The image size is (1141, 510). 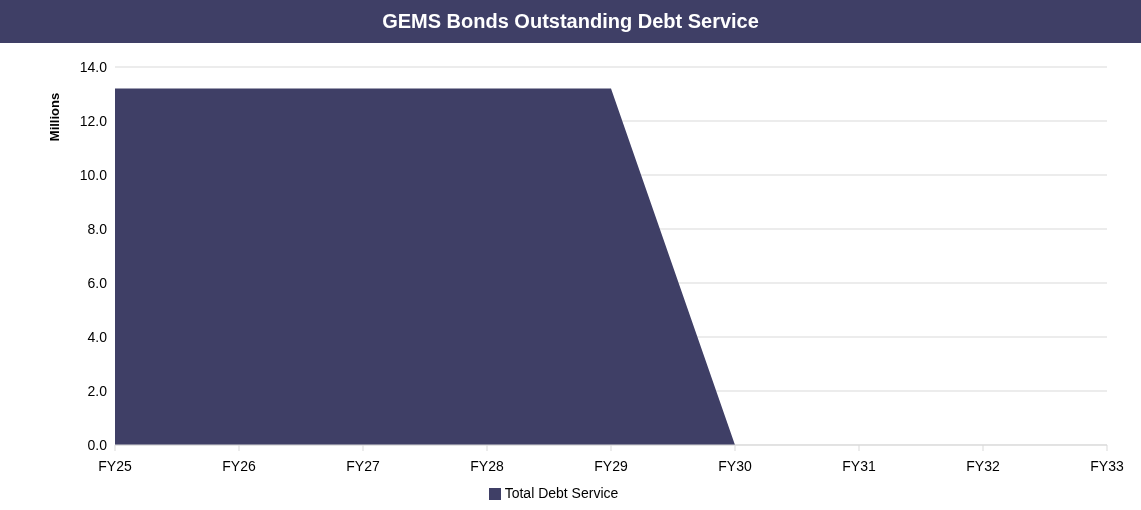 I want to click on y-tick-label: 6.0, so click(x=97, y=282).